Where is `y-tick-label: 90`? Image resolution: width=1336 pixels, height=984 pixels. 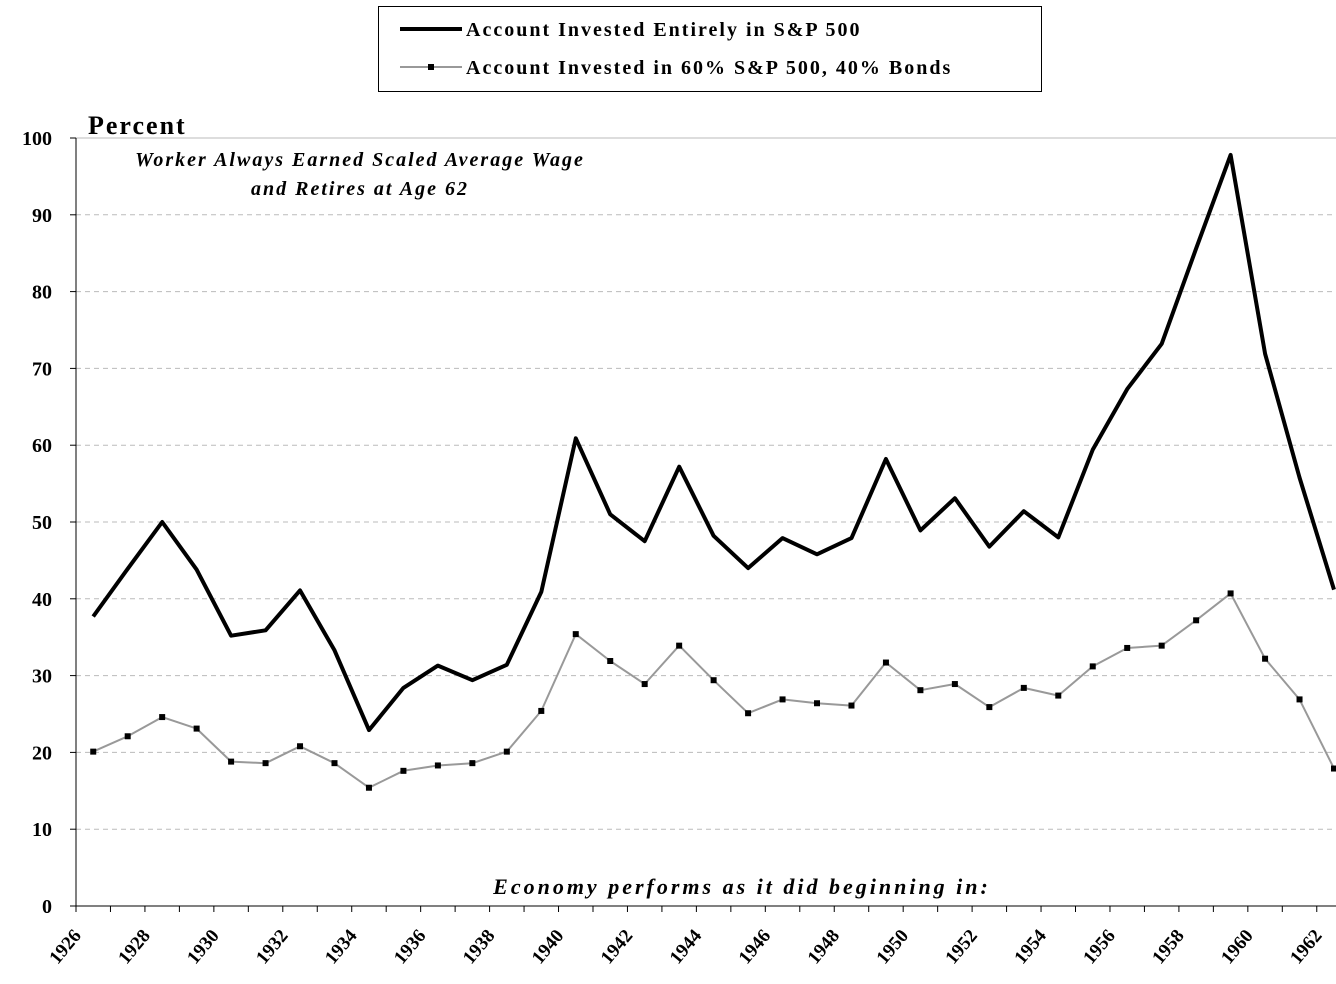
y-tick-label: 90 is located at coordinates (42, 216).